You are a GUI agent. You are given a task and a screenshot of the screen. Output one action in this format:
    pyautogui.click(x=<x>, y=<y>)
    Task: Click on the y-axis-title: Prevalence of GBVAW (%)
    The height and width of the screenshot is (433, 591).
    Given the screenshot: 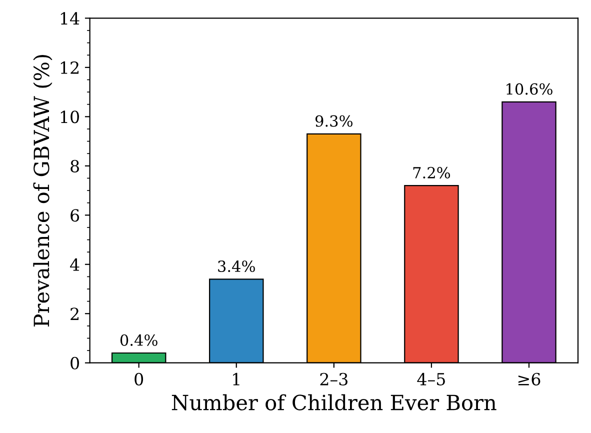 What is the action you would take?
    pyautogui.click(x=42, y=191)
    